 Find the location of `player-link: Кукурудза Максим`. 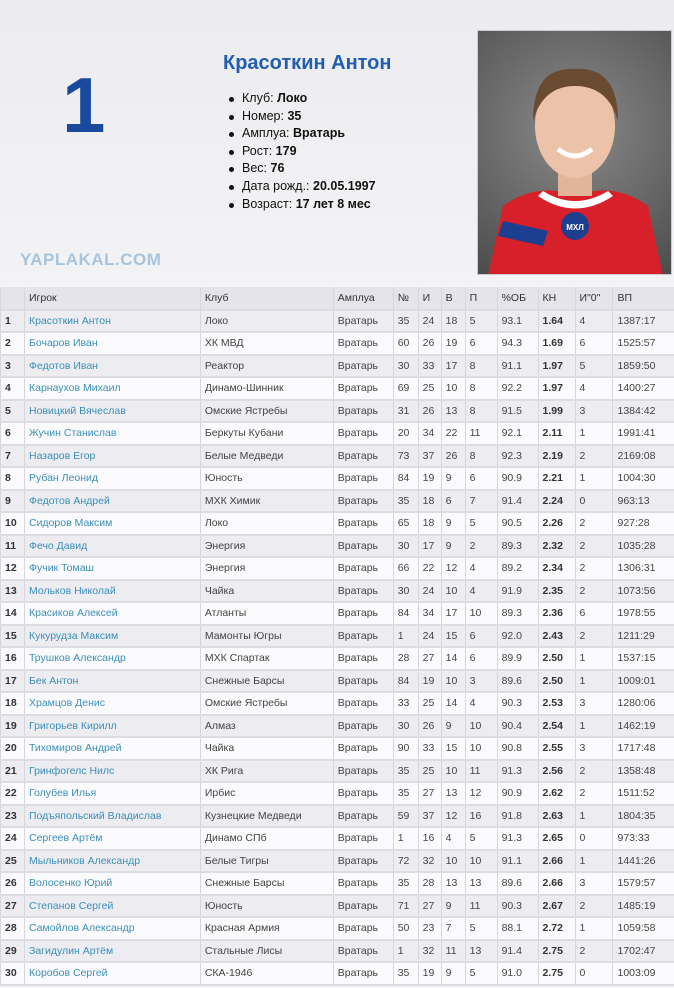

player-link: Кукурудза Максим is located at coordinates (112, 636).